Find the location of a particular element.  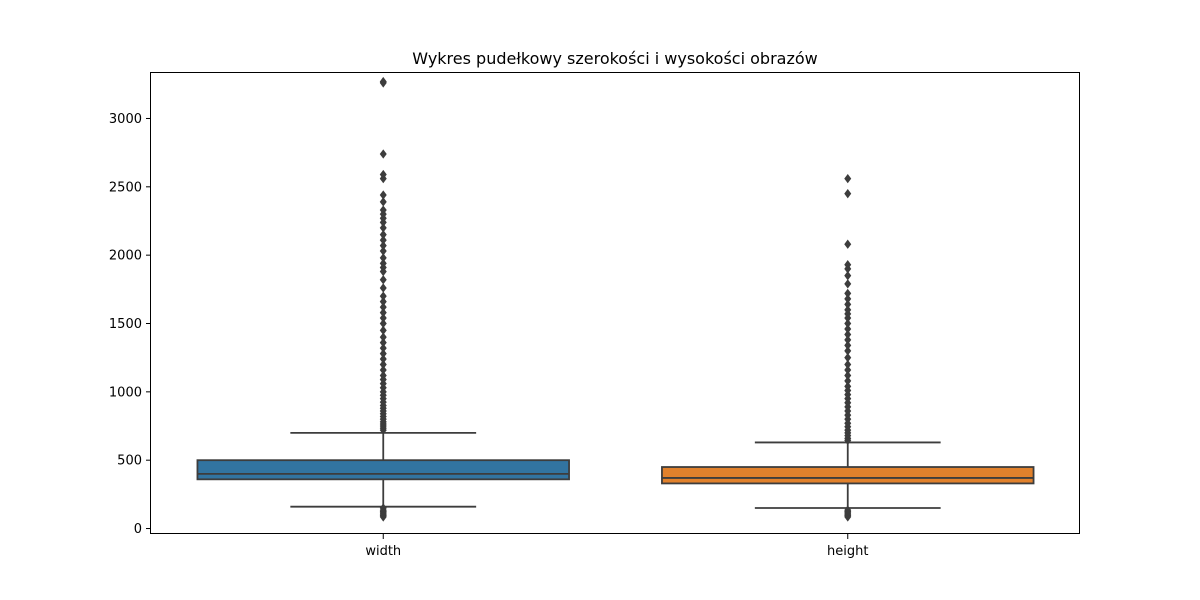

y-tick-label: 2500 is located at coordinates (125, 187).